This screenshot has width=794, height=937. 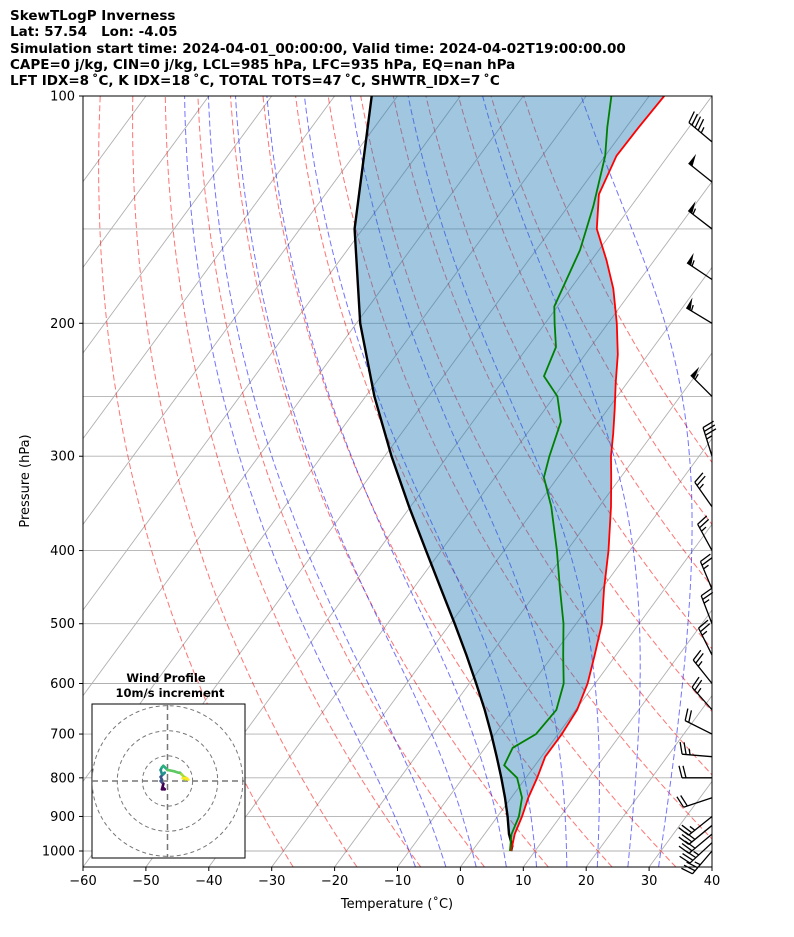 What do you see at coordinates (82, 881) in the screenshot?
I see `x-tick-label: −60` at bounding box center [82, 881].